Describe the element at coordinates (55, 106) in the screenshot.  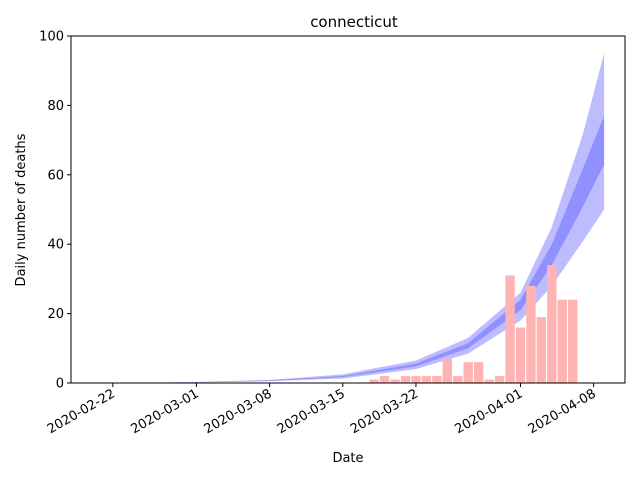
I see `y-tick-label: 80` at that location.